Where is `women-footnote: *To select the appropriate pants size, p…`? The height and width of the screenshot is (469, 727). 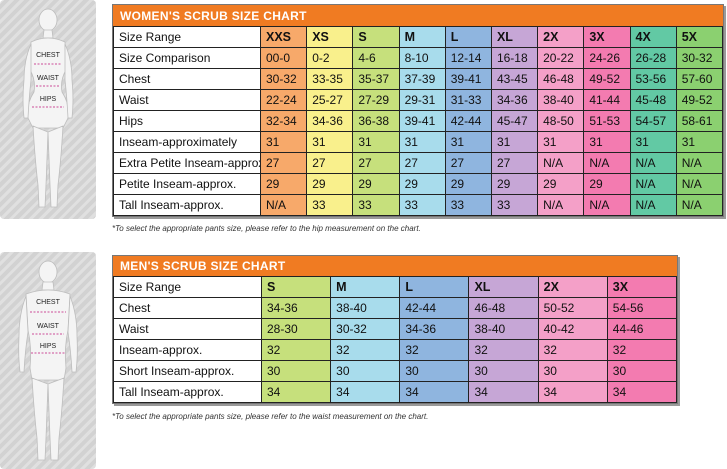 women-footnote: *To select the appropriate pants size, p… is located at coordinates (266, 228).